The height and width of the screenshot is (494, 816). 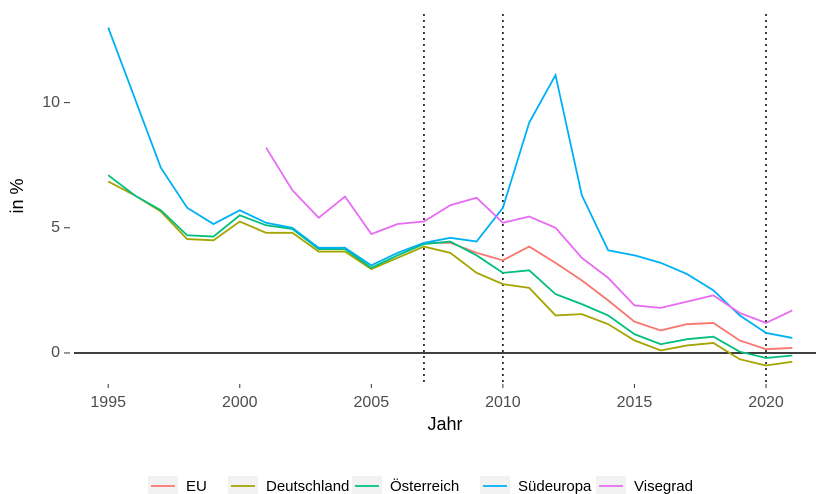 I want to click on x-tick-label: 2005, so click(x=372, y=402).